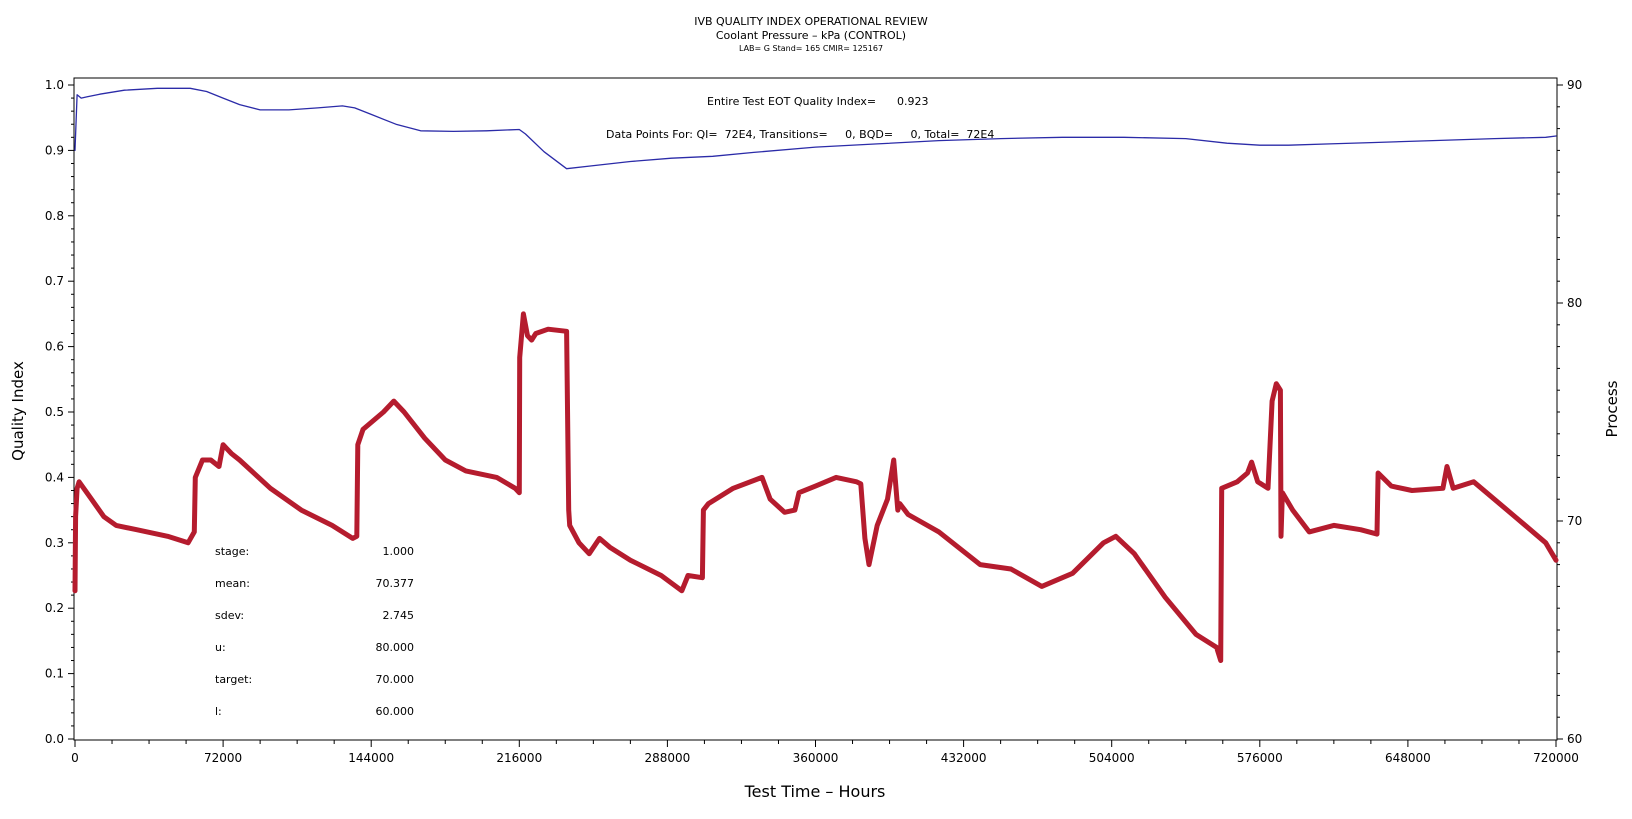  What do you see at coordinates (232, 551) in the screenshot?
I see `stat-label: stage:` at bounding box center [232, 551].